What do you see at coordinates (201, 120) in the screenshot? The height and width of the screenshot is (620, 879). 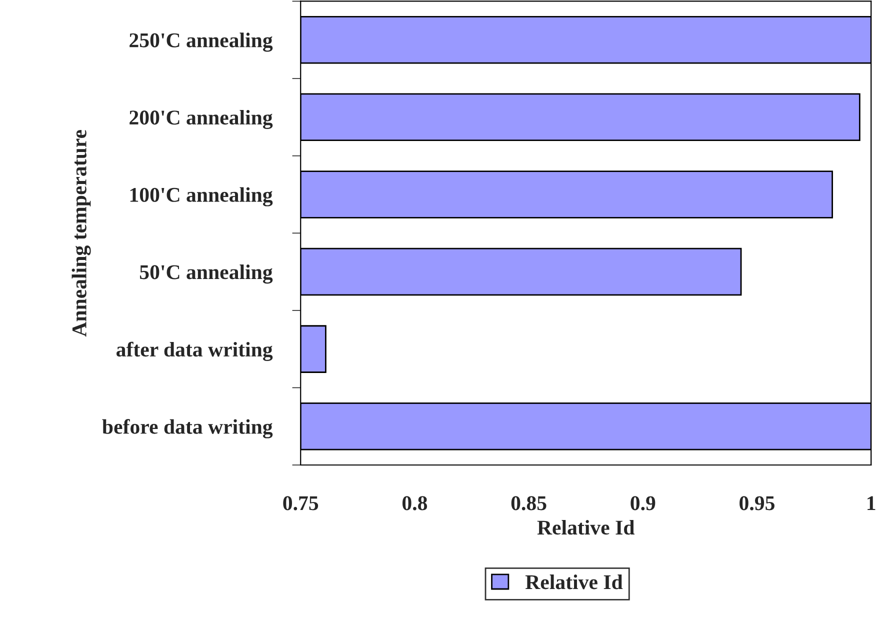 I see `y-tick-label: 200'C annealing` at bounding box center [201, 120].